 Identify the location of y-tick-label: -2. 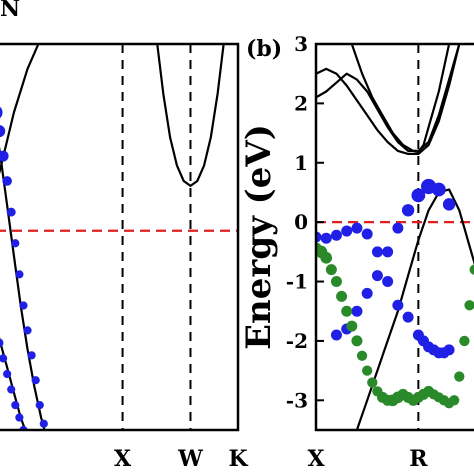
(297, 341).